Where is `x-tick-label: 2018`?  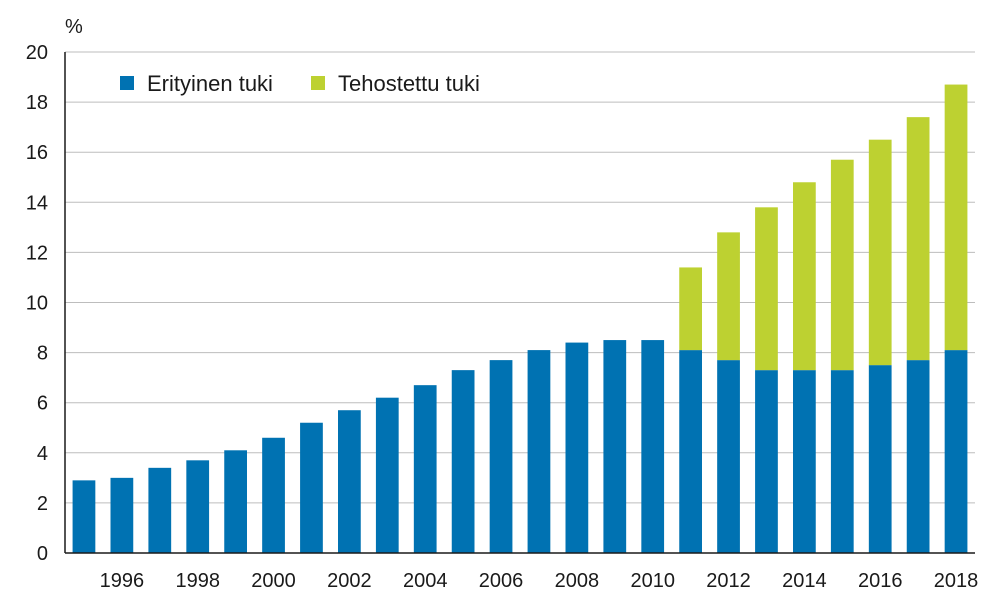
x-tick-label: 2018 is located at coordinates (956, 581).